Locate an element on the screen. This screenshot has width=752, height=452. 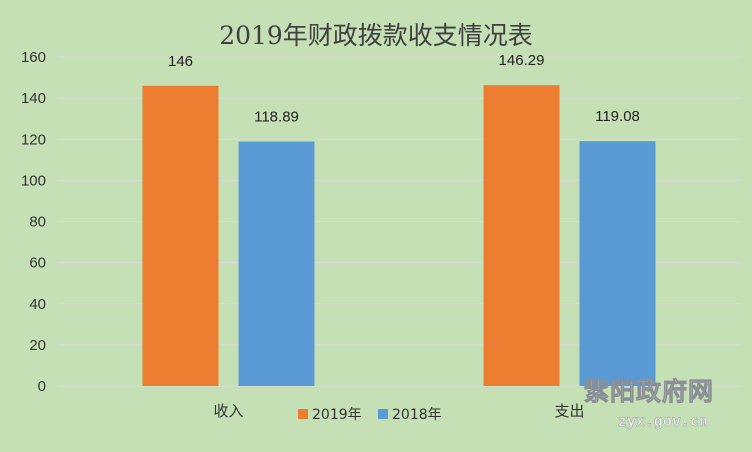
y-tick-label: 20 is located at coordinates (37, 345).